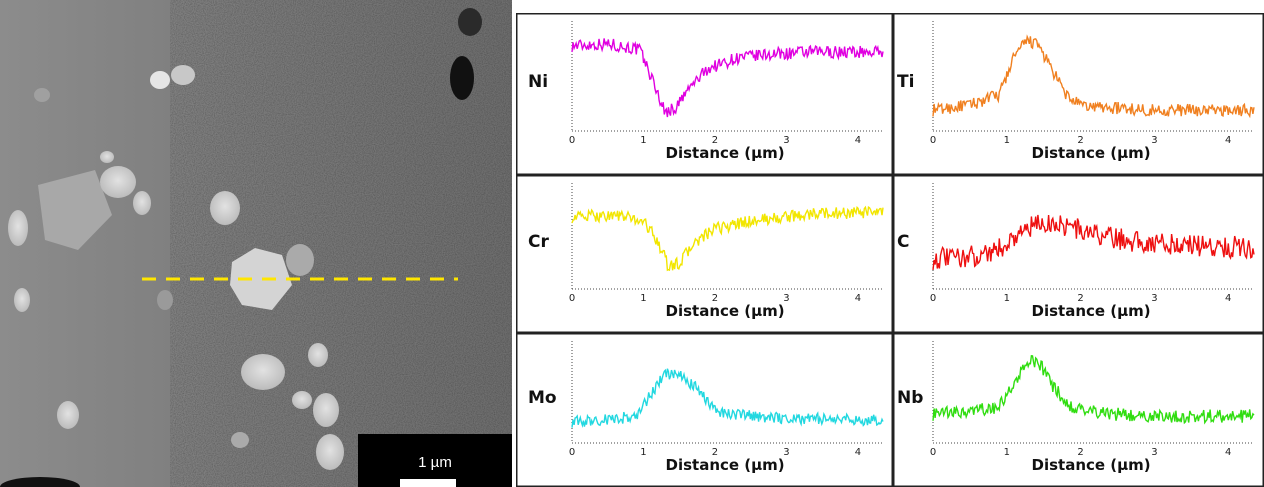 The width and height of the screenshot is (1264, 487). I want to click on linescan-panel-ti: 0 1 2 3 4 Ti Distance (µm), so click(1078, 94).